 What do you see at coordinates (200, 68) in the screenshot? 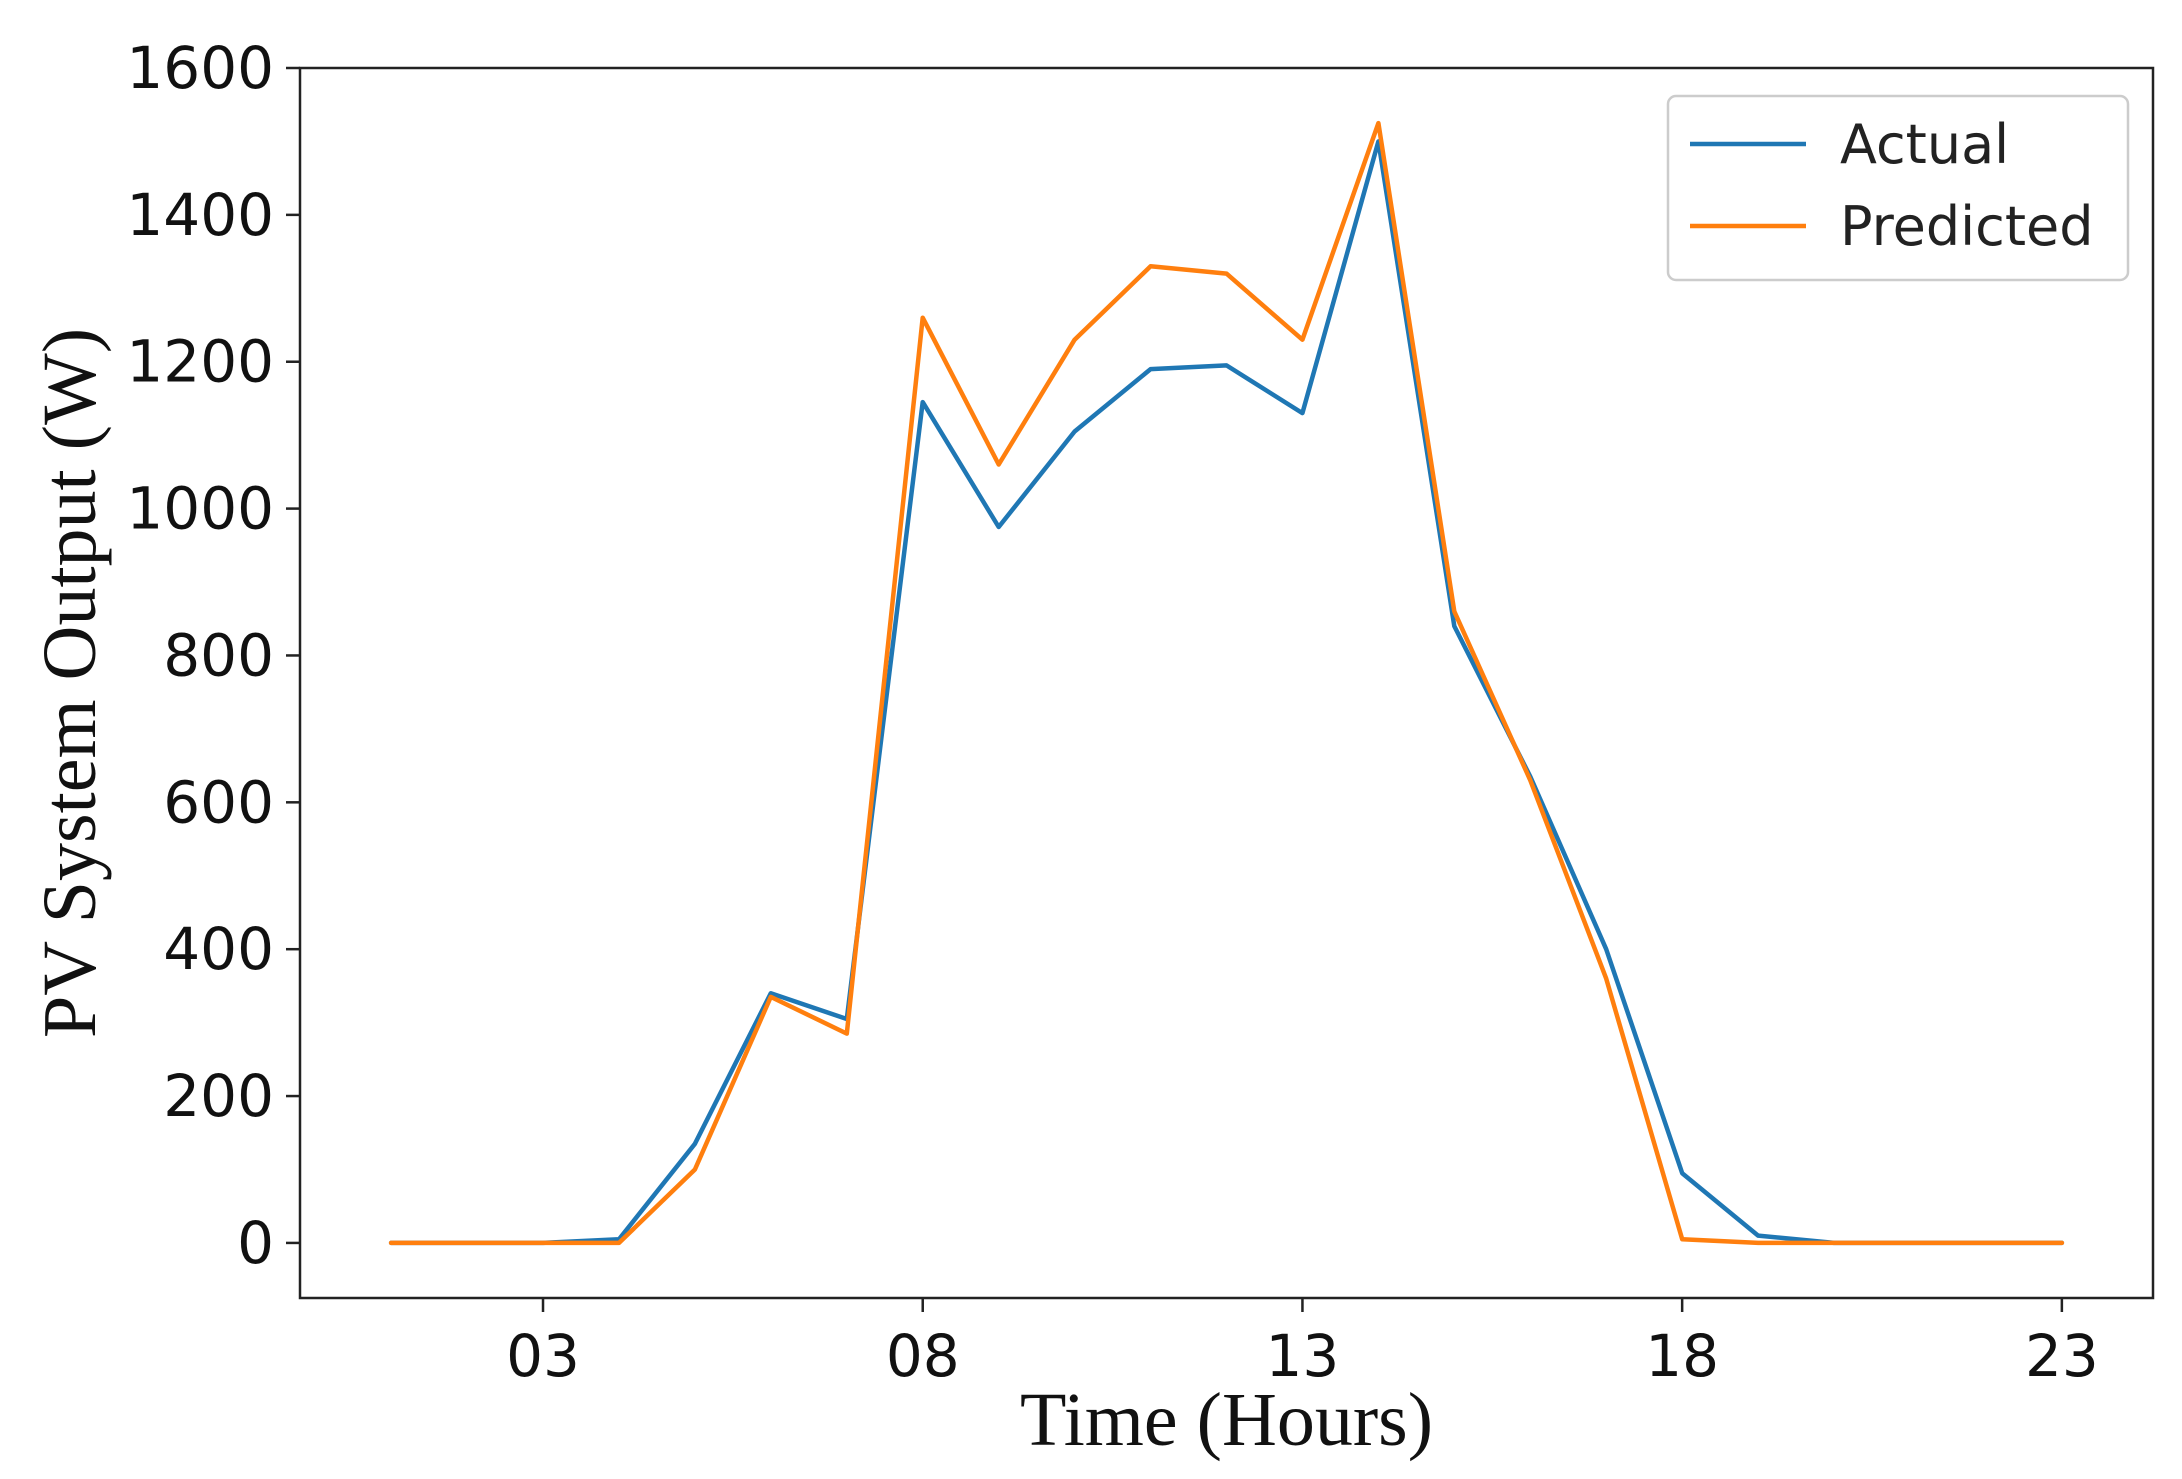
I see `y-tick-label: 1600` at bounding box center [200, 68].